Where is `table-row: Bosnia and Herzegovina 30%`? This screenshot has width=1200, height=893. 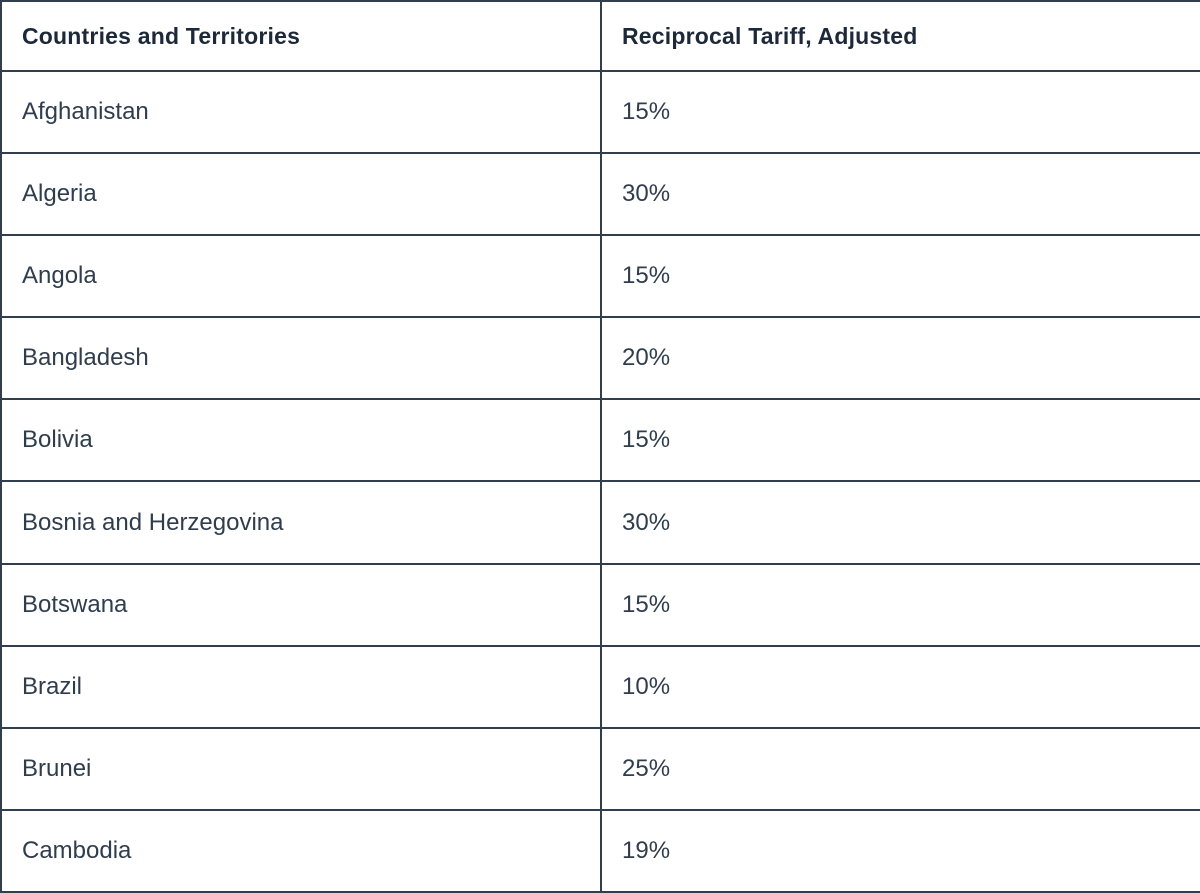
table-row: Bosnia and Herzegovina 30% is located at coordinates (600, 522).